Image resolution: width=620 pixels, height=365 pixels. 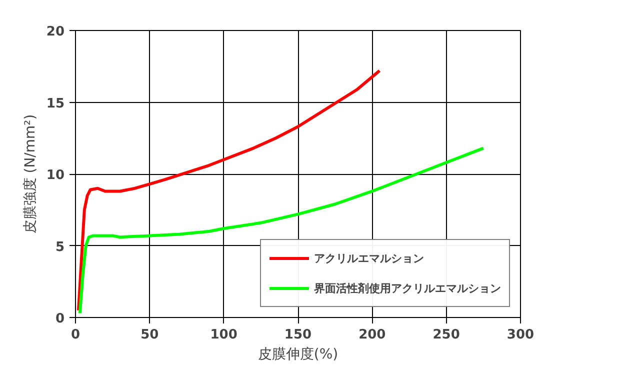 What do you see at coordinates (59, 247) in the screenshot?
I see `y-tick-label: 5` at bounding box center [59, 247].